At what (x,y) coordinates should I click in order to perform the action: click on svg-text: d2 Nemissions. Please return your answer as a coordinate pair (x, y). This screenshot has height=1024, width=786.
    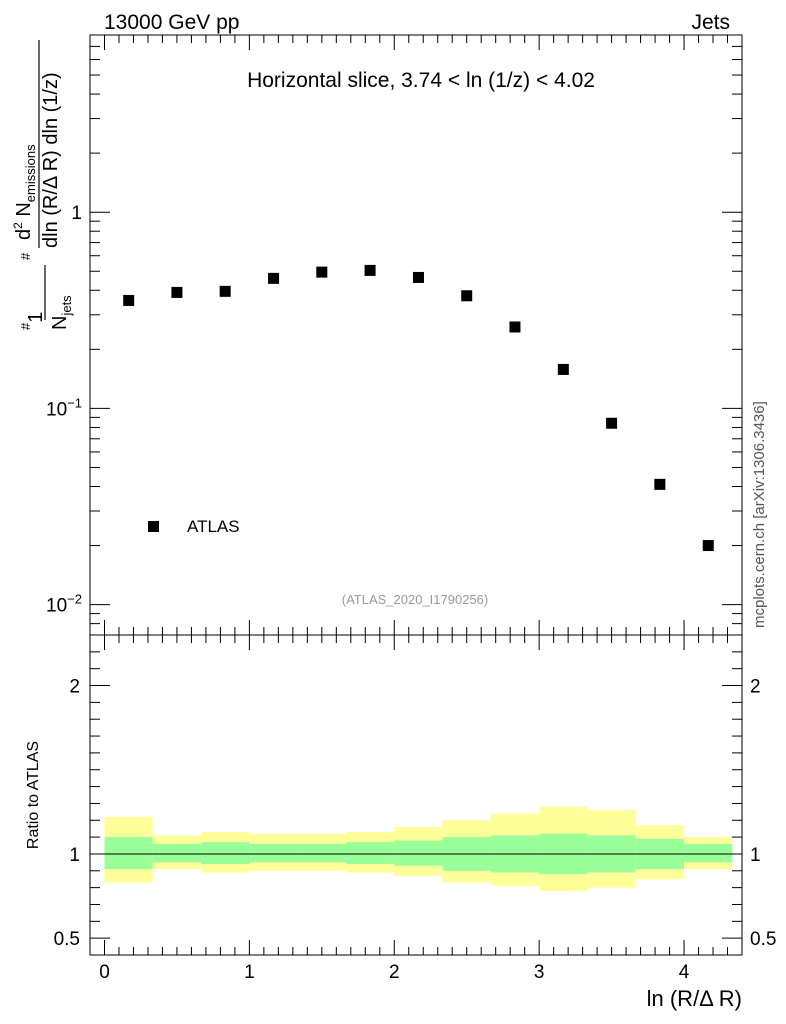
    Looking at the image, I should click on (24, 192).